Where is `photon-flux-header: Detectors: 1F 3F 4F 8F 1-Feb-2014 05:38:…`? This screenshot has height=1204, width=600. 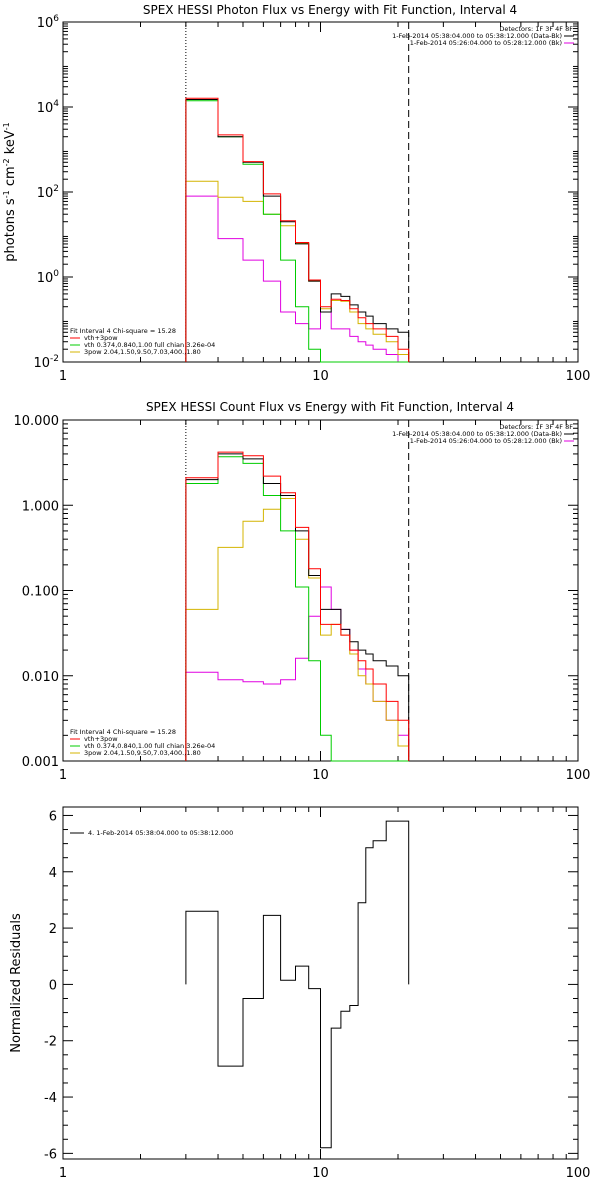
photon-flux-header: Detectors: 1F 3F 4F 8F 1-Feb-2014 05:38:… is located at coordinates (483, 36).